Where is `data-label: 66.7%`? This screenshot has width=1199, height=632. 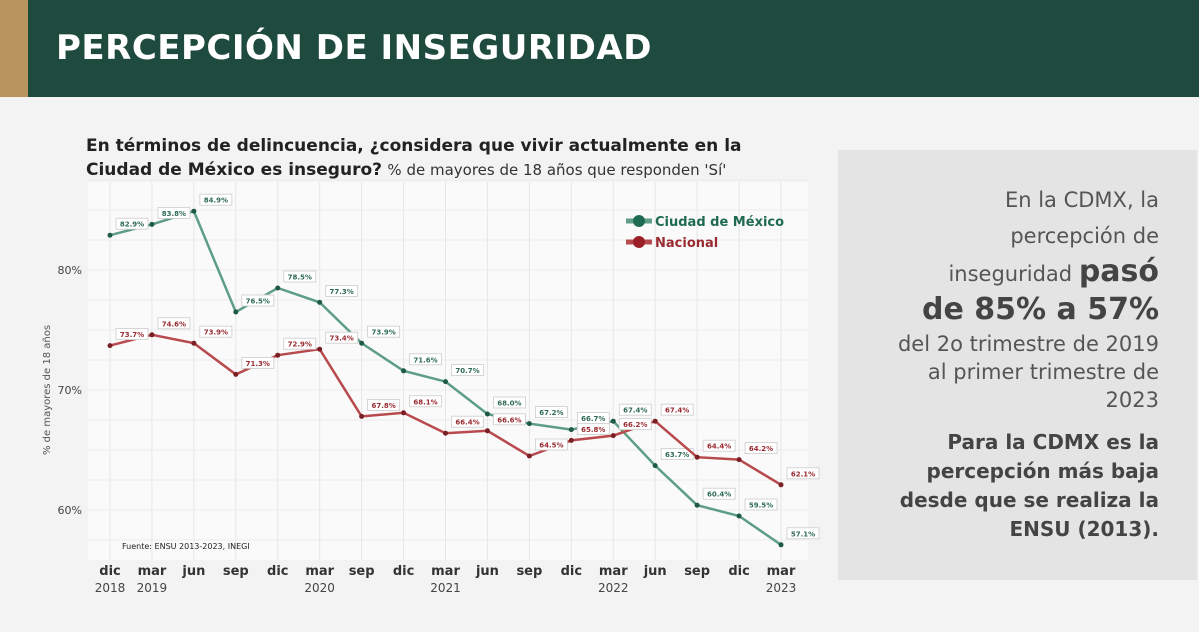 data-label: 66.7% is located at coordinates (593, 419).